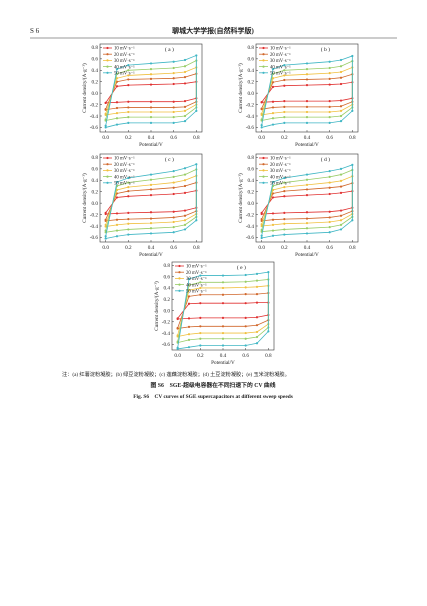 Image resolution: width=427 pixels, height=606 pixels. What do you see at coordinates (250, 227) in the screenshot?
I see `y-tick-label: -0.4` at bounding box center [250, 227].